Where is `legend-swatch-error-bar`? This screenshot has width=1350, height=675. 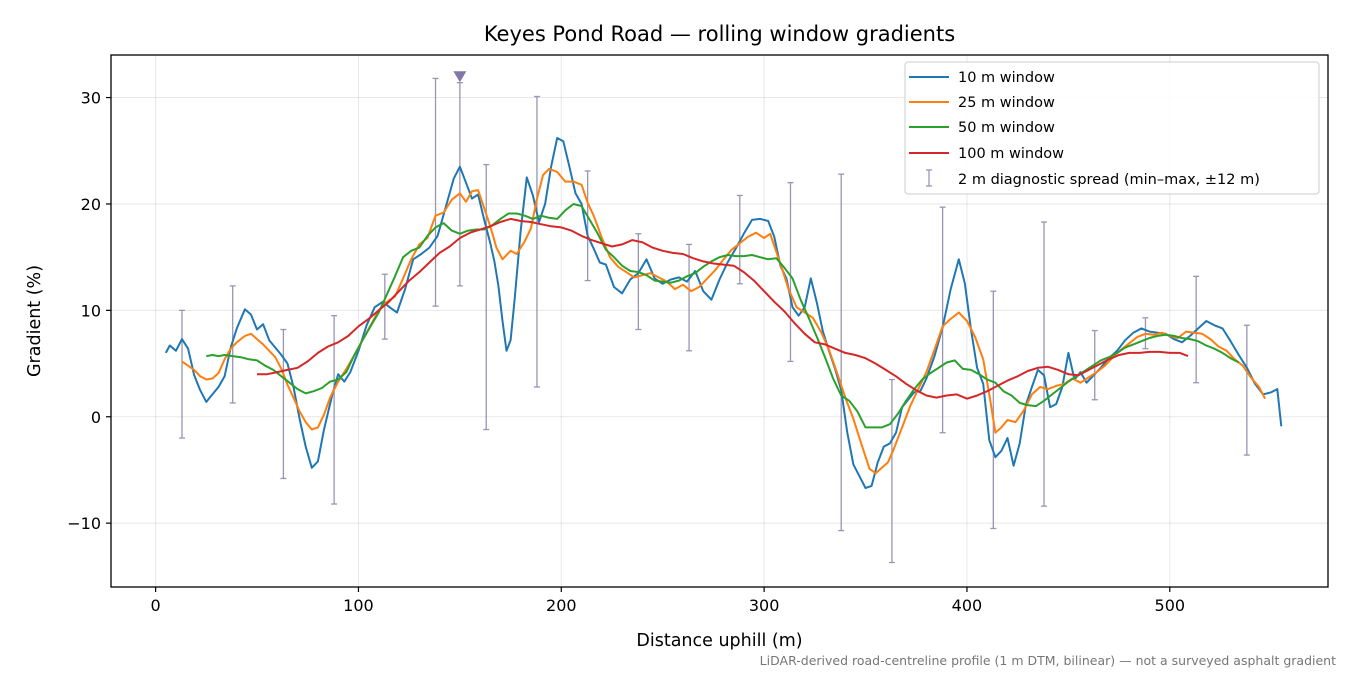
legend-swatch-error-bar is located at coordinates (929, 178).